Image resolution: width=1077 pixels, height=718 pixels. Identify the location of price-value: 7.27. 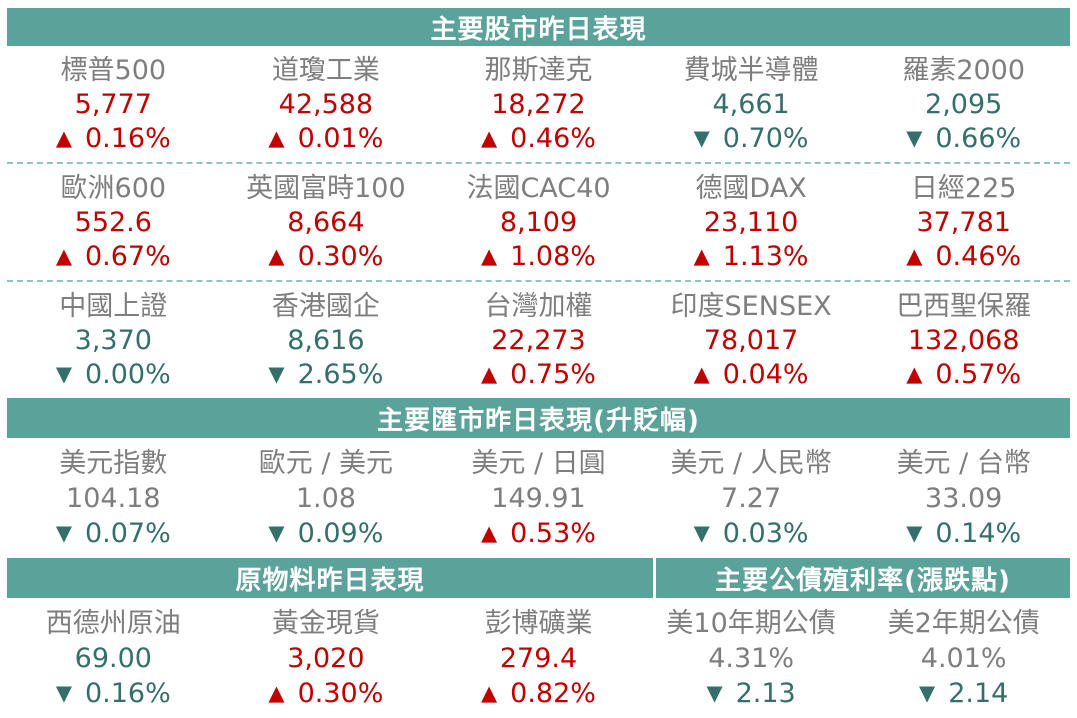
(751, 499).